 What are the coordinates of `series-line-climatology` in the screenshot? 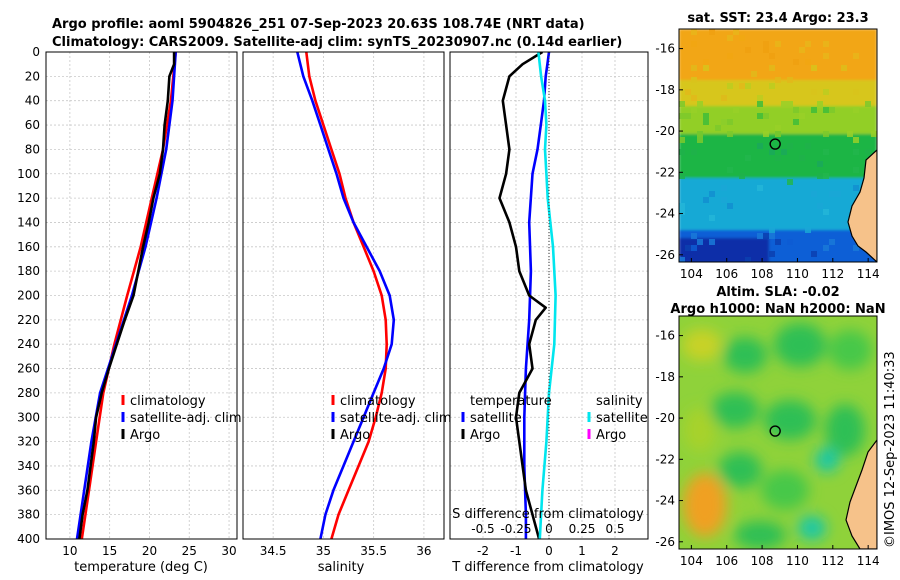 It's located at (128, 295).